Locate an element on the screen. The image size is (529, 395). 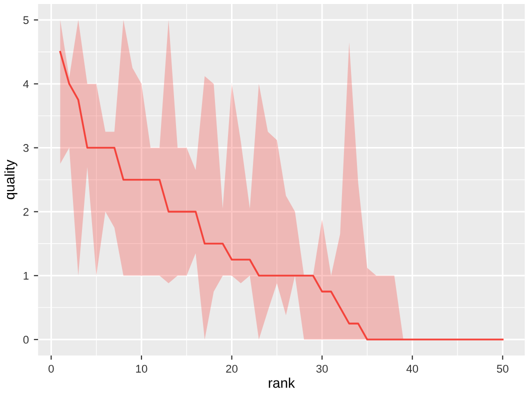
x-tick-label: 40 is located at coordinates (412, 368).